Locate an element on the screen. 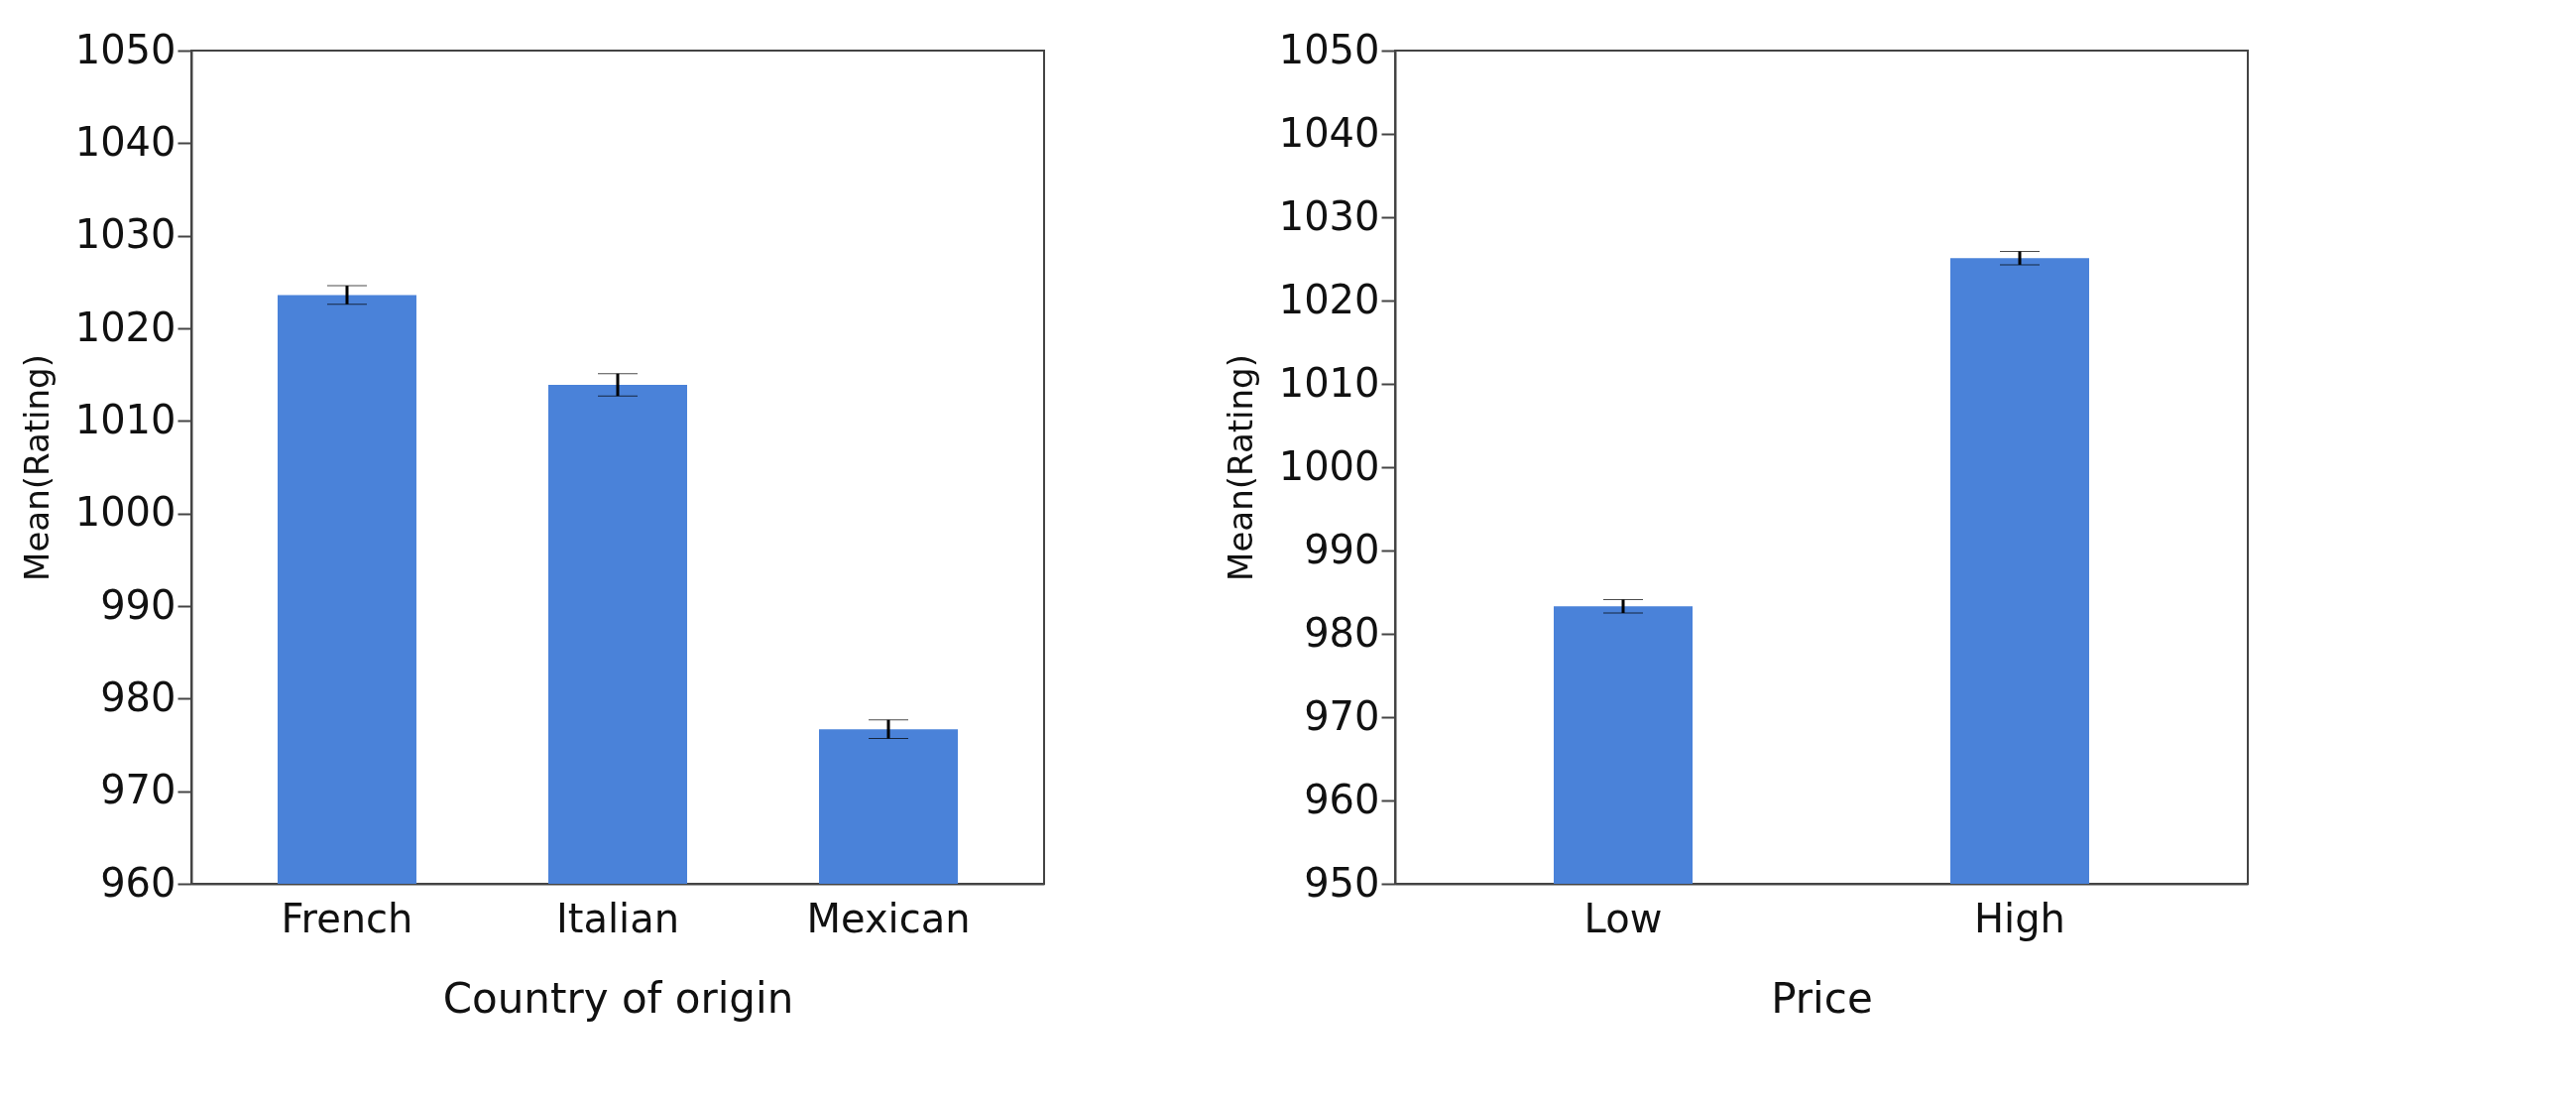  x-tick-label: French is located at coordinates (347, 918).